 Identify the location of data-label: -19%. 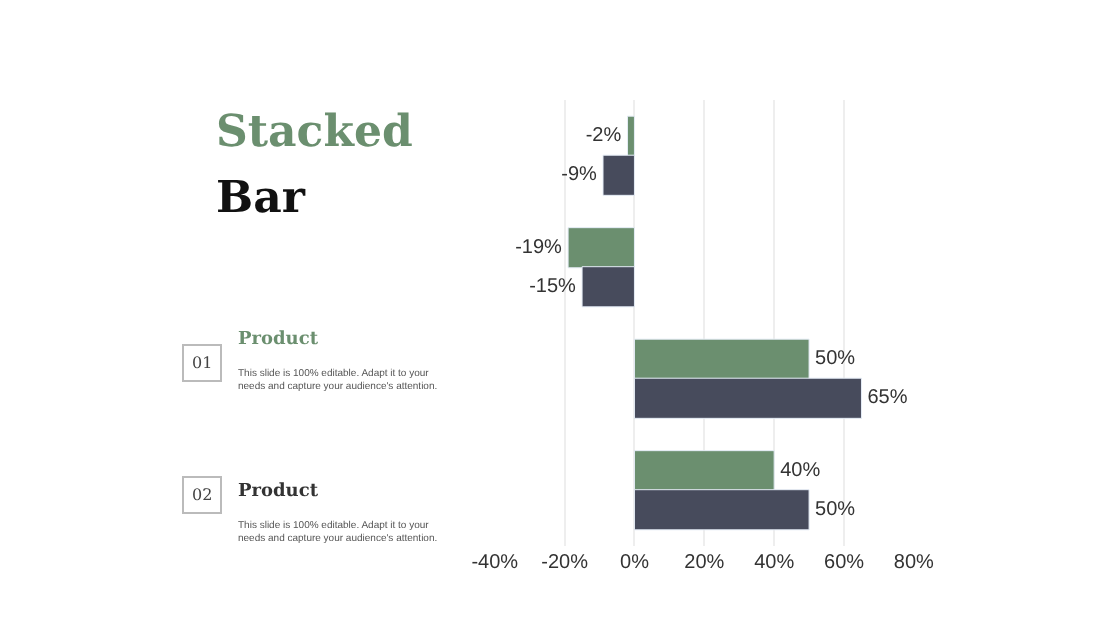
(539, 247).